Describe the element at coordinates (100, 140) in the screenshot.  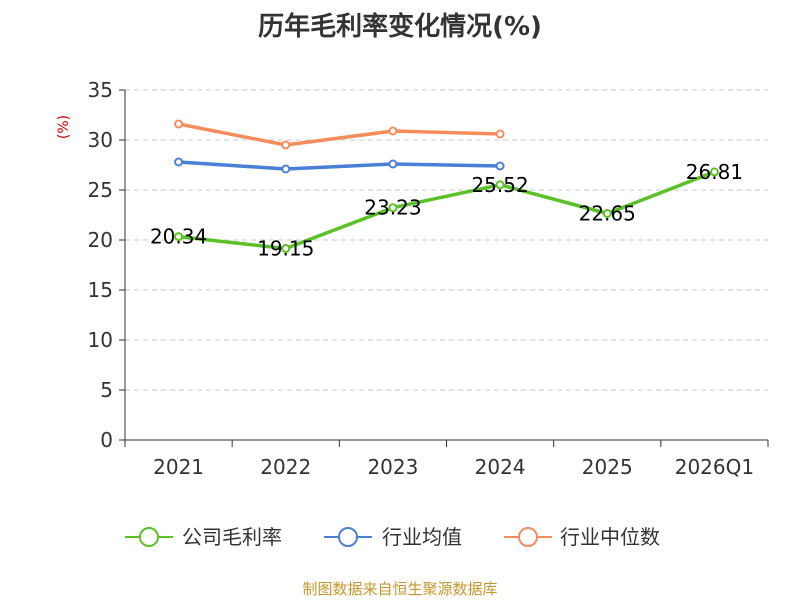
I see `y-tick-label: 30` at that location.